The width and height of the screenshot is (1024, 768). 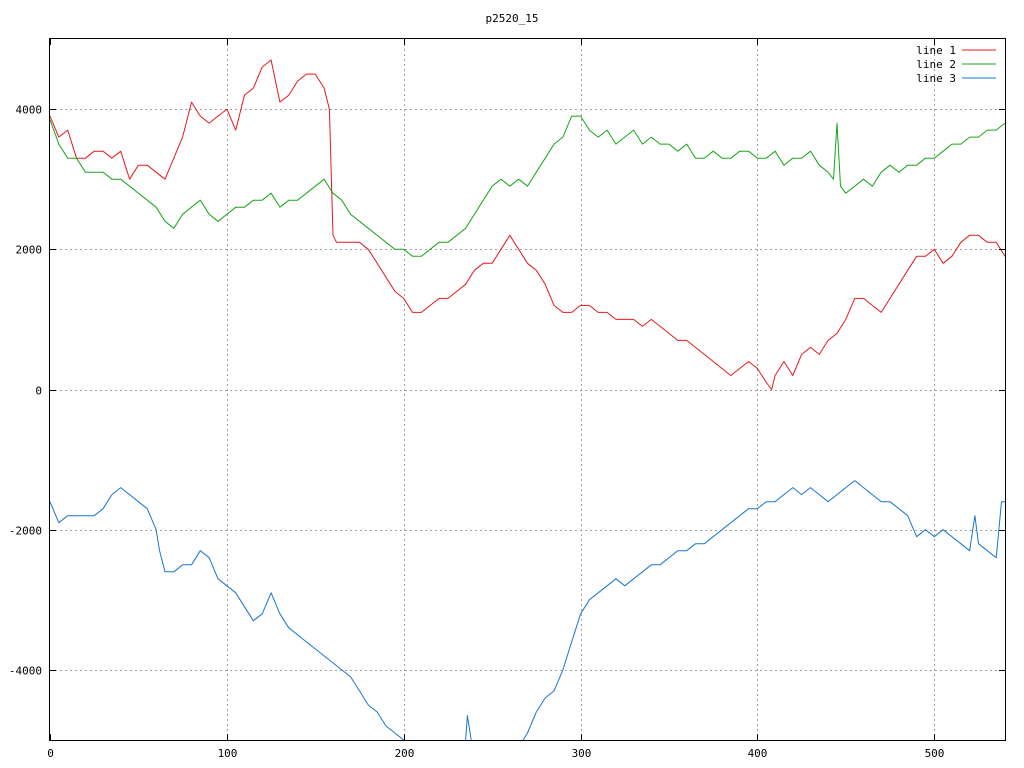 What do you see at coordinates (936, 50) in the screenshot?
I see `legend-label: line 1` at bounding box center [936, 50].